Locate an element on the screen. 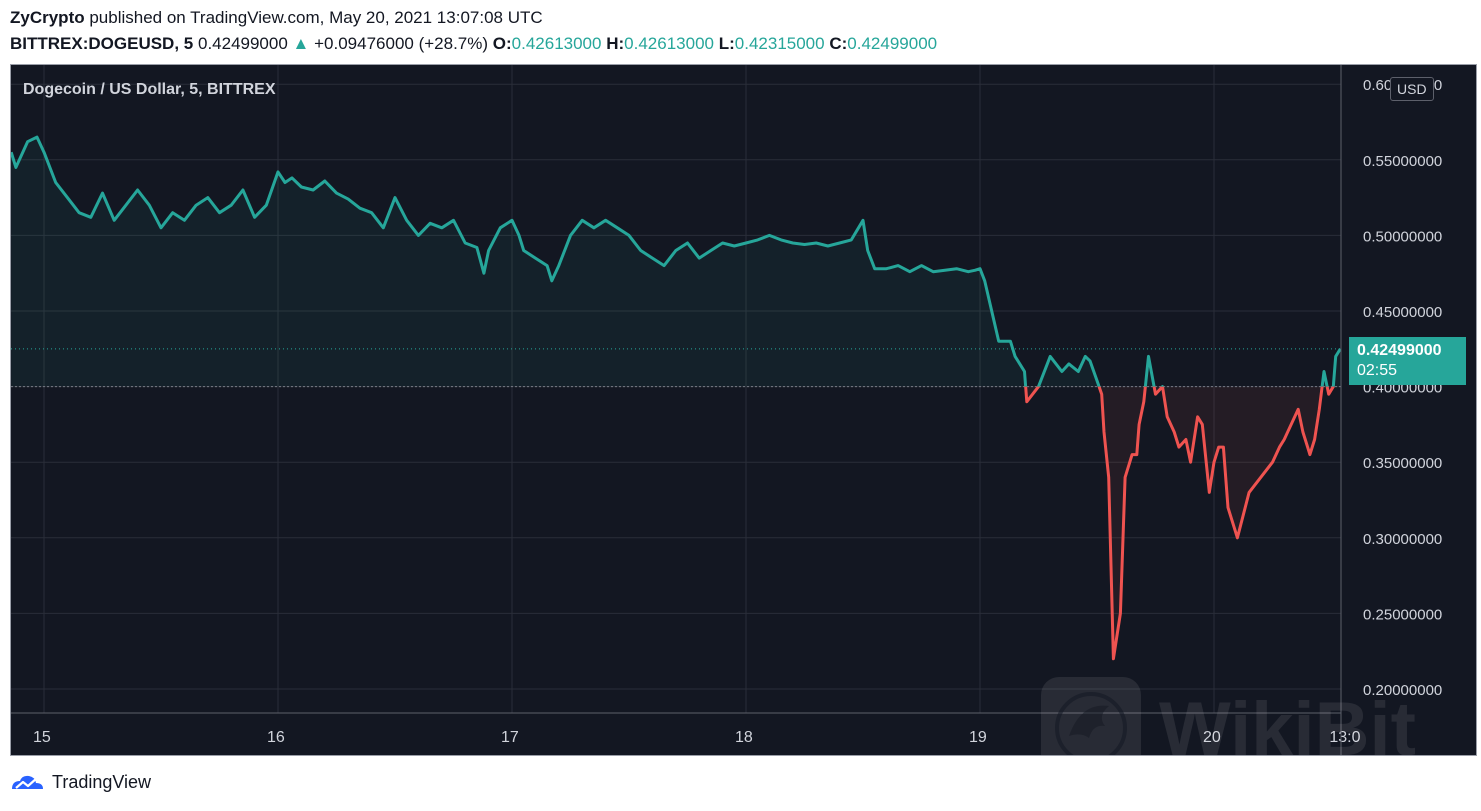  up-arrow-icon: ▲ is located at coordinates (301, 43).